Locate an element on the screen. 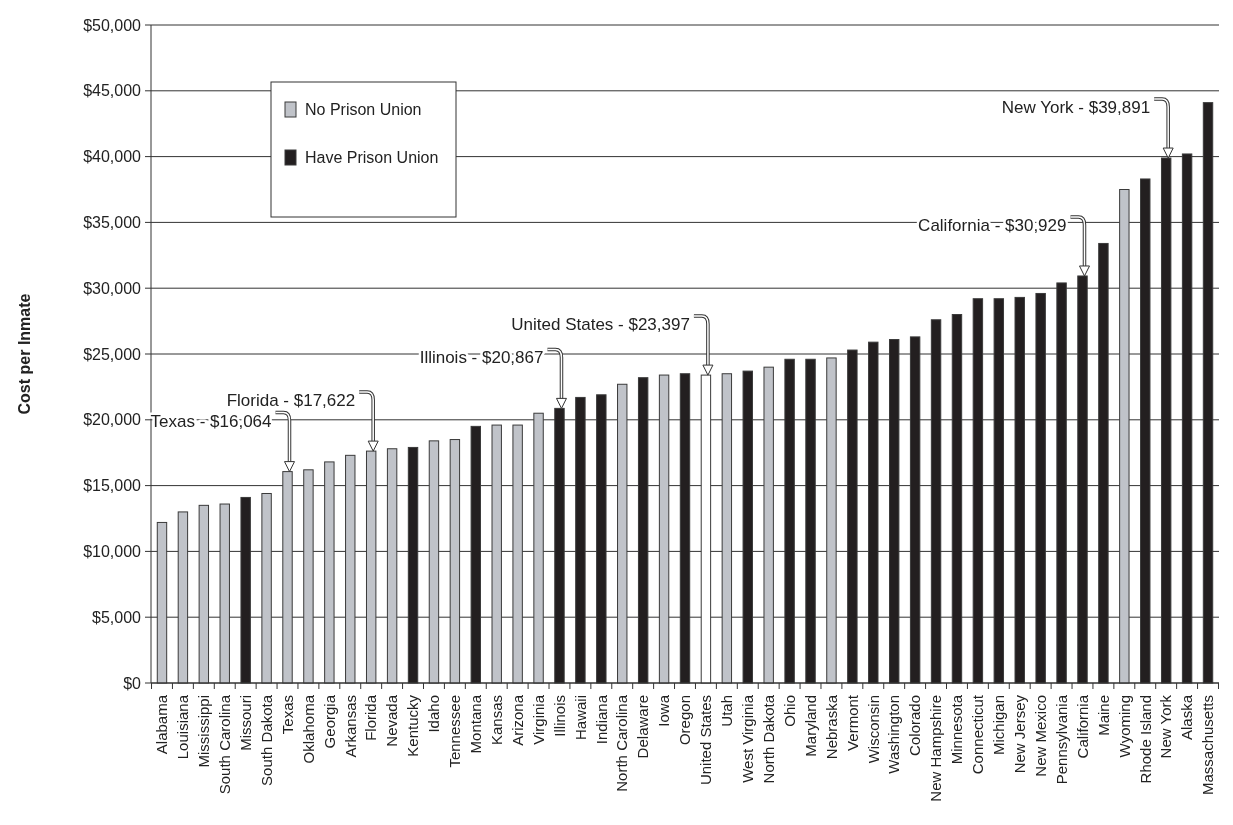 Image resolution: width=1233 pixels, height=825 pixels. x-tick-label: Utah is located at coordinates (727, 711).